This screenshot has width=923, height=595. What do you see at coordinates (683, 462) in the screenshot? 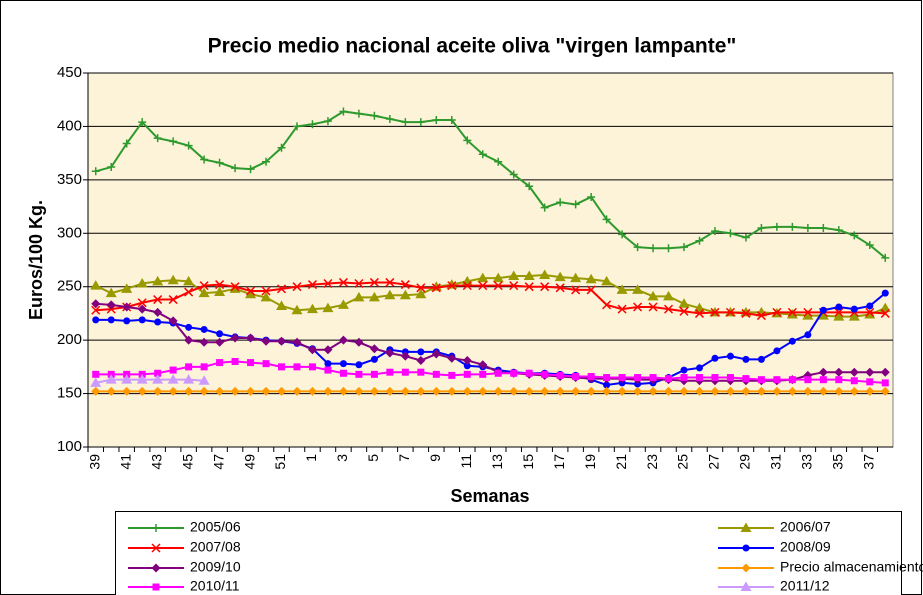
I see `x-tick-label: 25` at bounding box center [683, 462].